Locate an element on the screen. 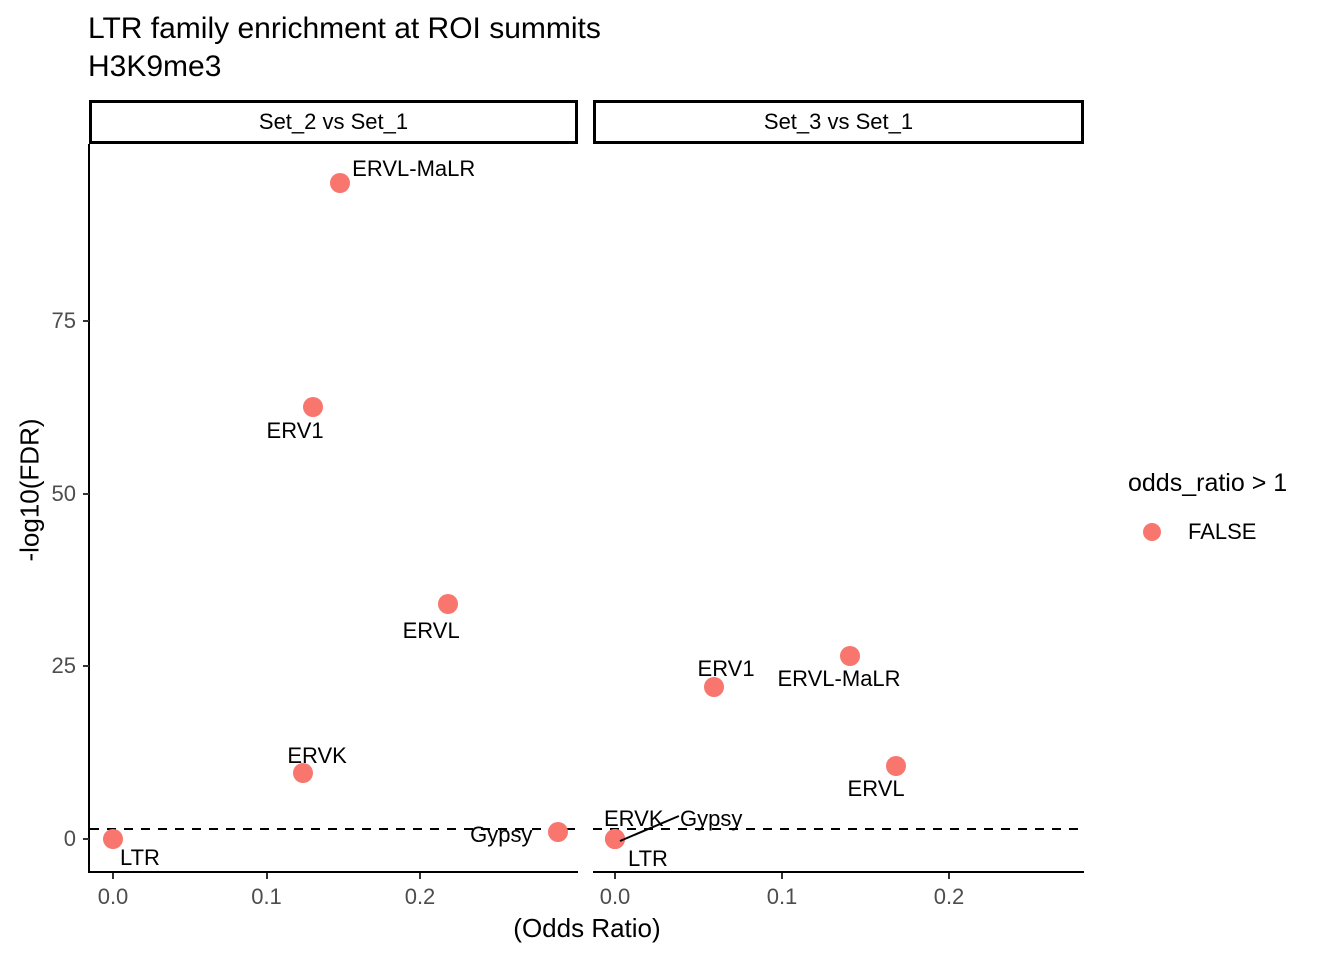 Image resolution: width=1344 pixels, height=960 pixels. facet-strip-set2-vs-set1: Set_2 vs Set_1 is located at coordinates (333, 122).